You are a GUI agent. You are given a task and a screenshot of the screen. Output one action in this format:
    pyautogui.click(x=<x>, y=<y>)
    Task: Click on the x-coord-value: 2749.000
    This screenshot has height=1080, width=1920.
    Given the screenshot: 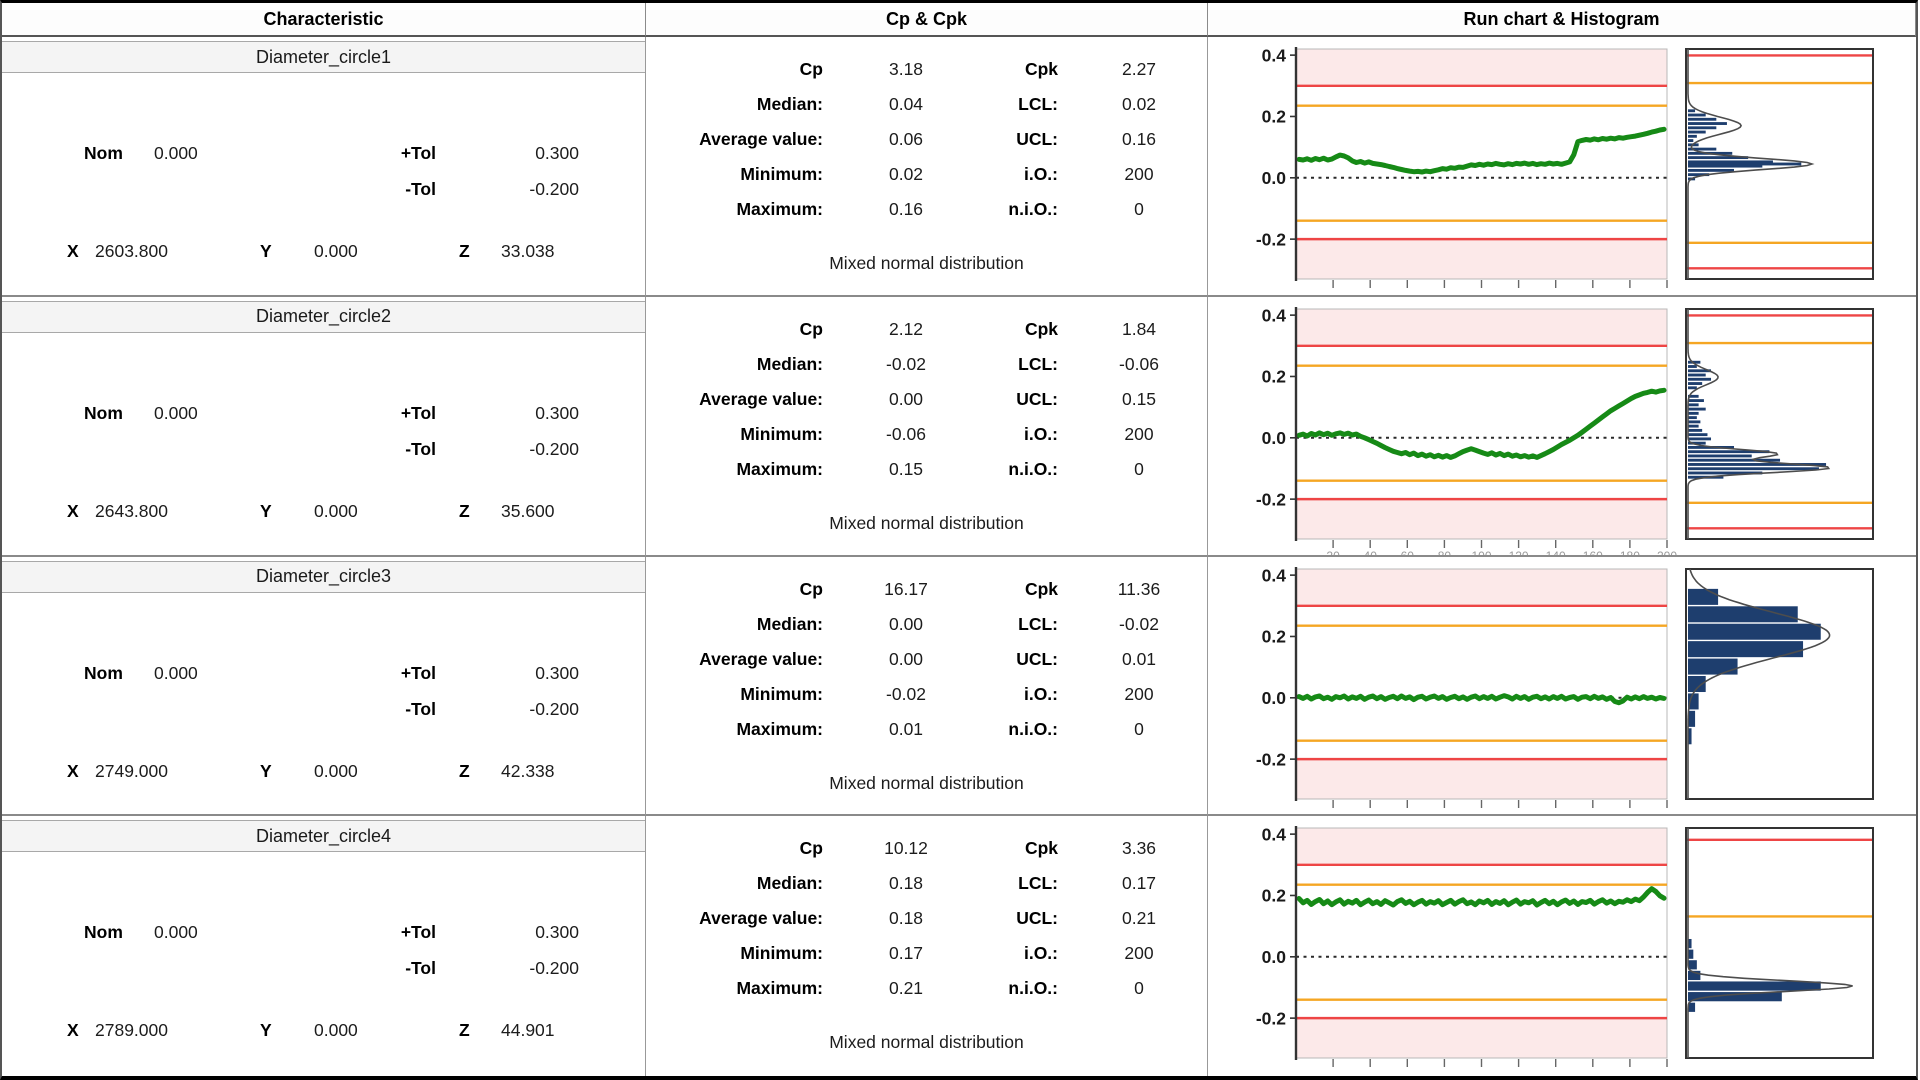 What is the action you would take?
    pyautogui.click(x=131, y=770)
    